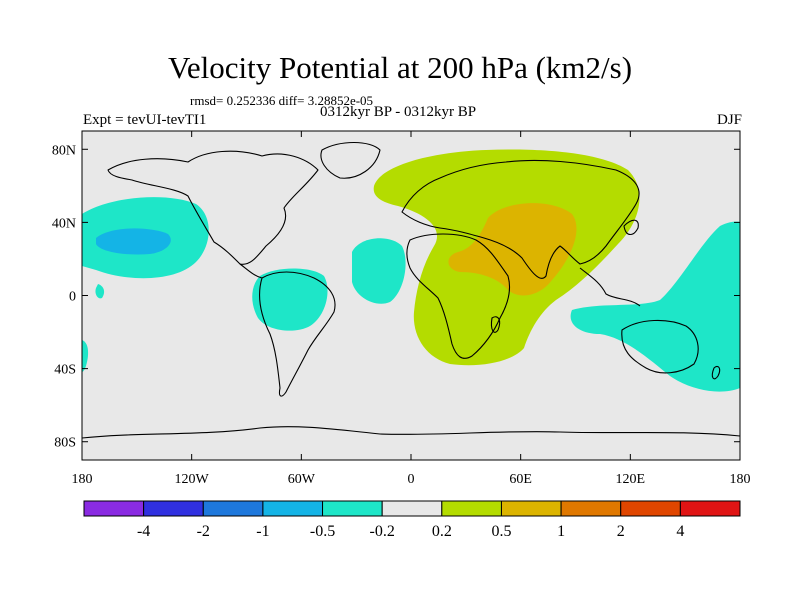 The height and width of the screenshot is (600, 800). What do you see at coordinates (65, 370) in the screenshot?
I see `y-tick-label: 40S` at bounding box center [65, 370].